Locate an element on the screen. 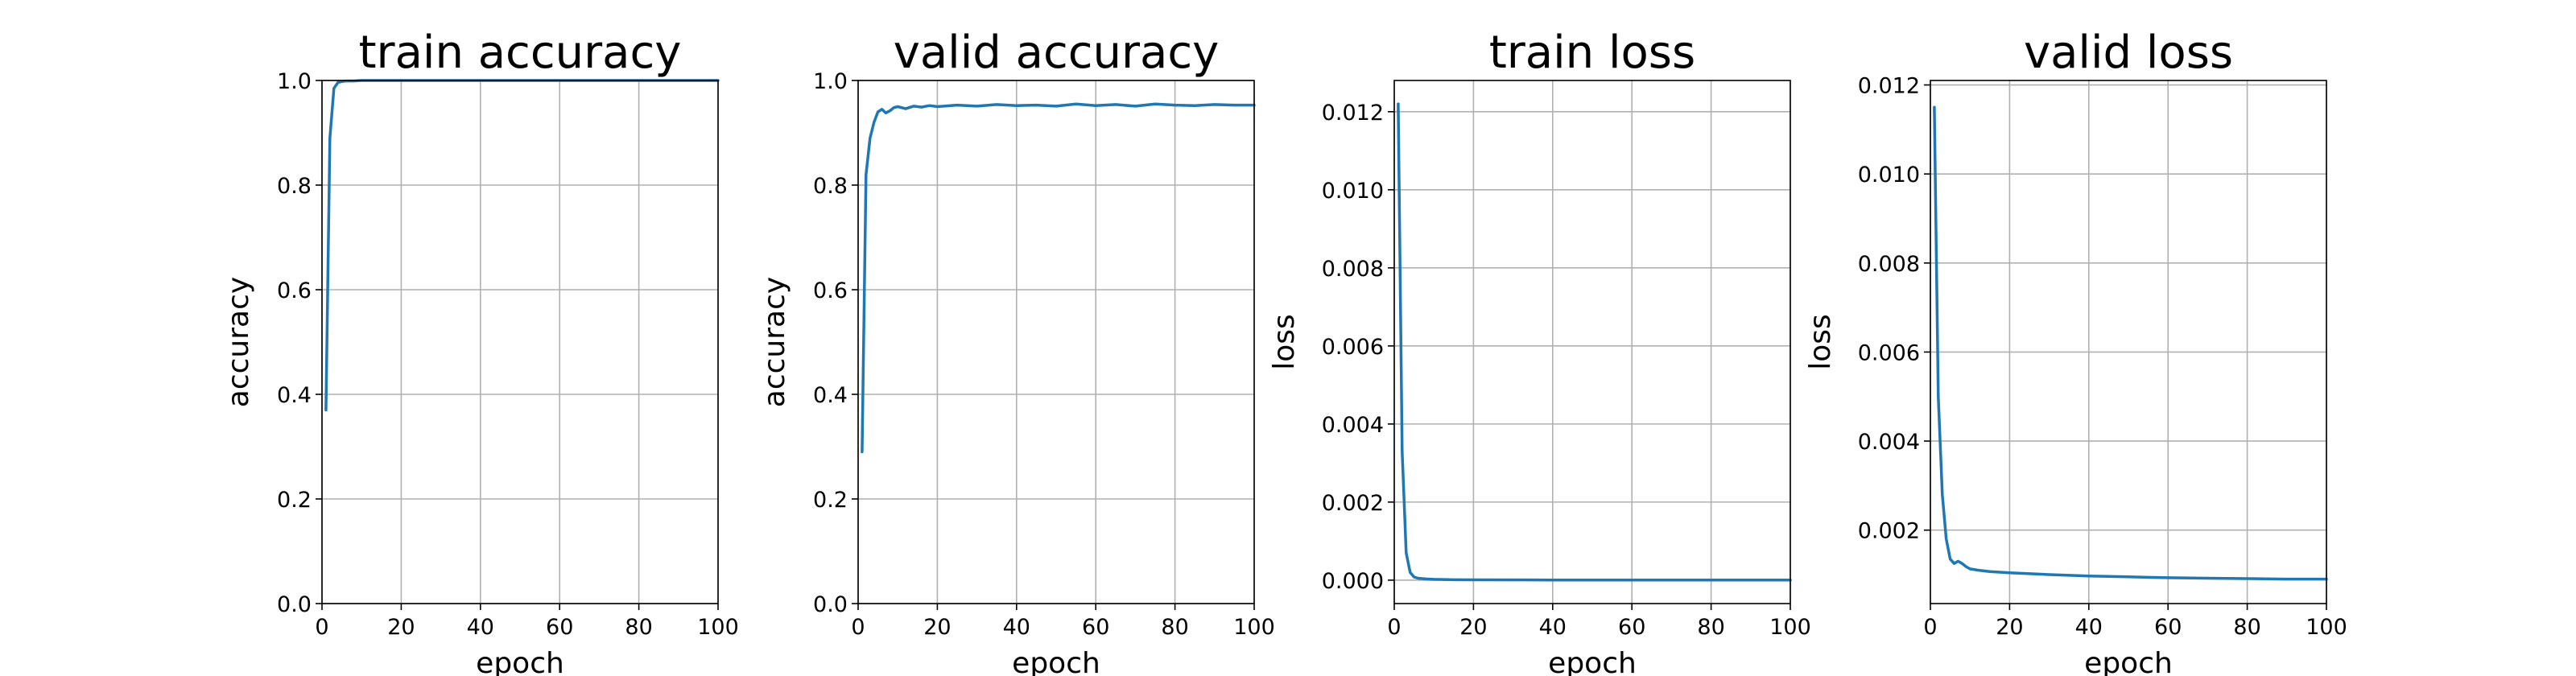 This screenshot has width=2576, height=676. chart-title: valid loss is located at coordinates (2128, 53).